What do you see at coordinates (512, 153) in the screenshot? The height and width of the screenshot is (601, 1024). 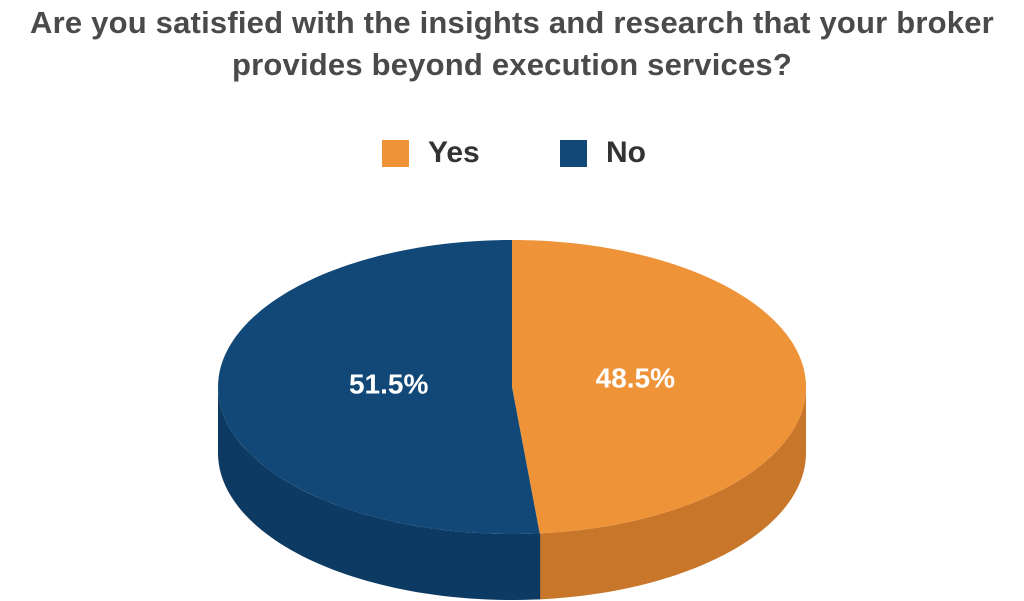 I see `chart-legend: Yes No` at bounding box center [512, 153].